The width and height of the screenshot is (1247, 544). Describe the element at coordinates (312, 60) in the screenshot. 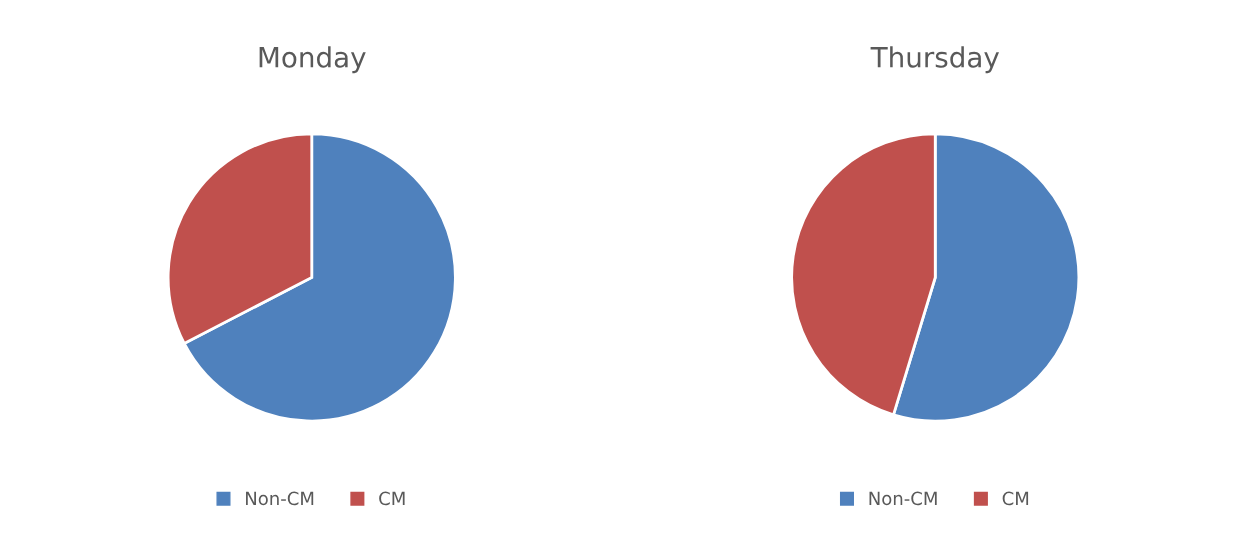

I see `chart-title: Monday` at that location.